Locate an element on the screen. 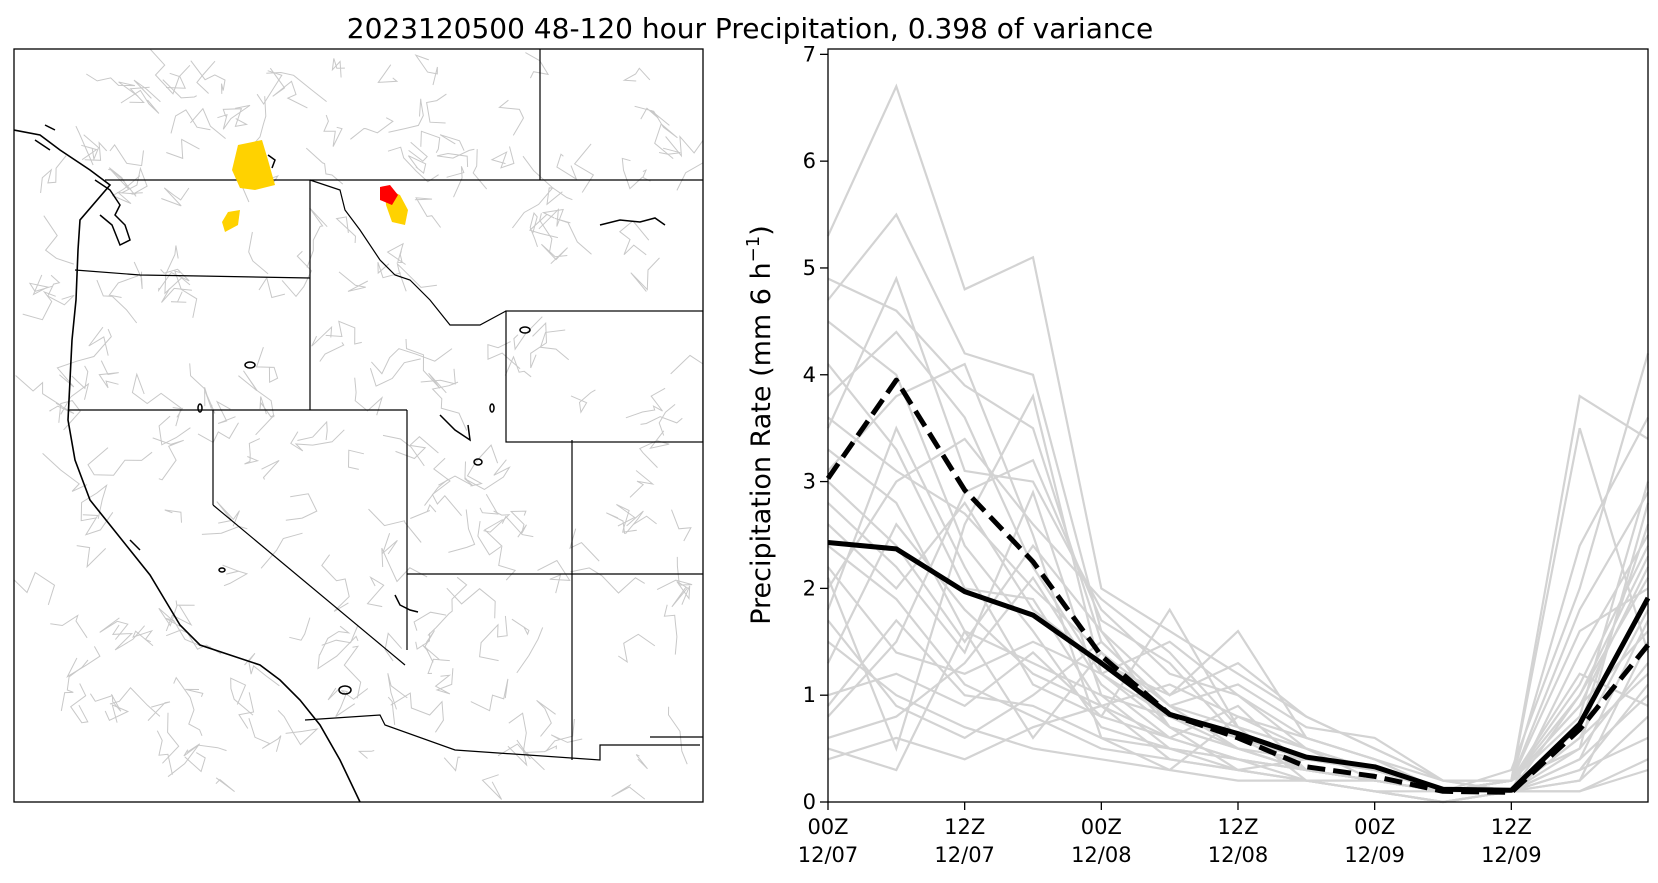  y-axis-label-superscript: −1 is located at coordinates (753, 249).